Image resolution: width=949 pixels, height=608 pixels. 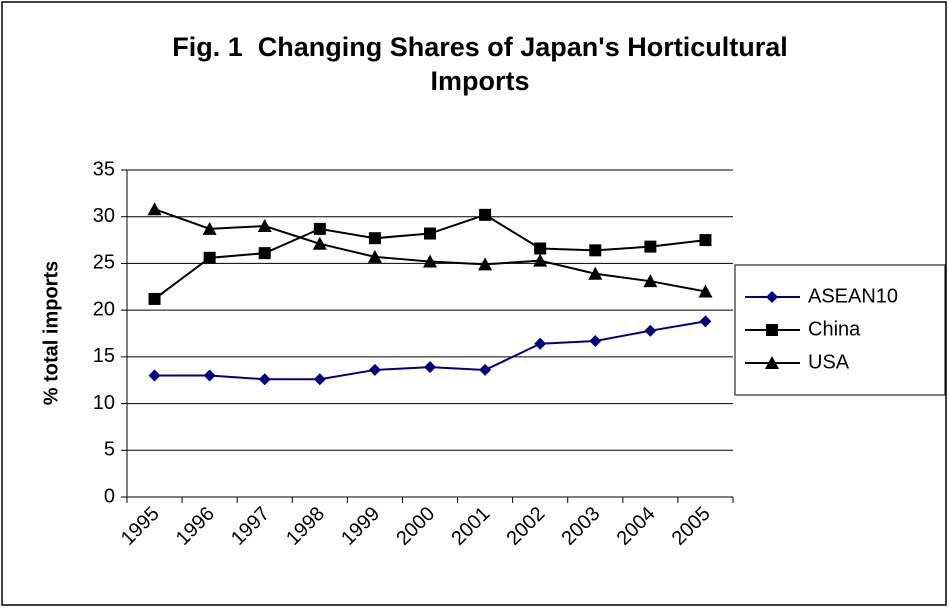 I want to click on y-tick-label: 35, so click(x=104, y=169).